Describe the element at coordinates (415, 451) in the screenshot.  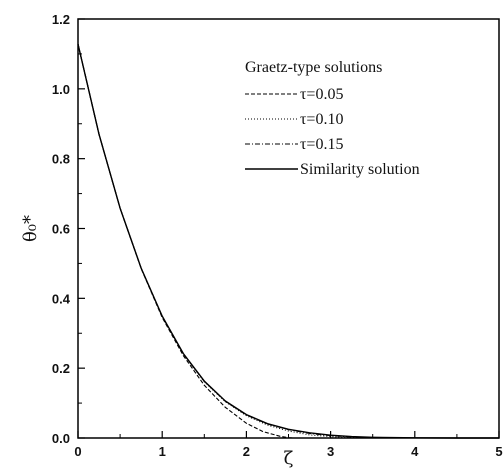
I see `x-tick-label: 4` at that location.